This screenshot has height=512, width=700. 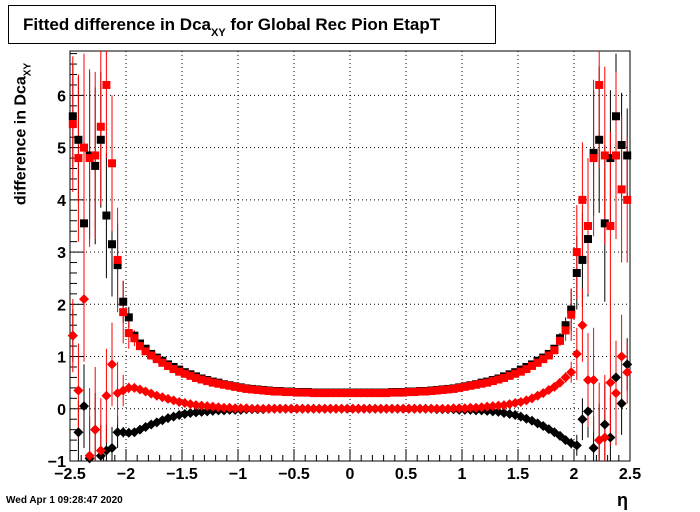 I want to click on x-axis-label: η, so click(x=622, y=500).